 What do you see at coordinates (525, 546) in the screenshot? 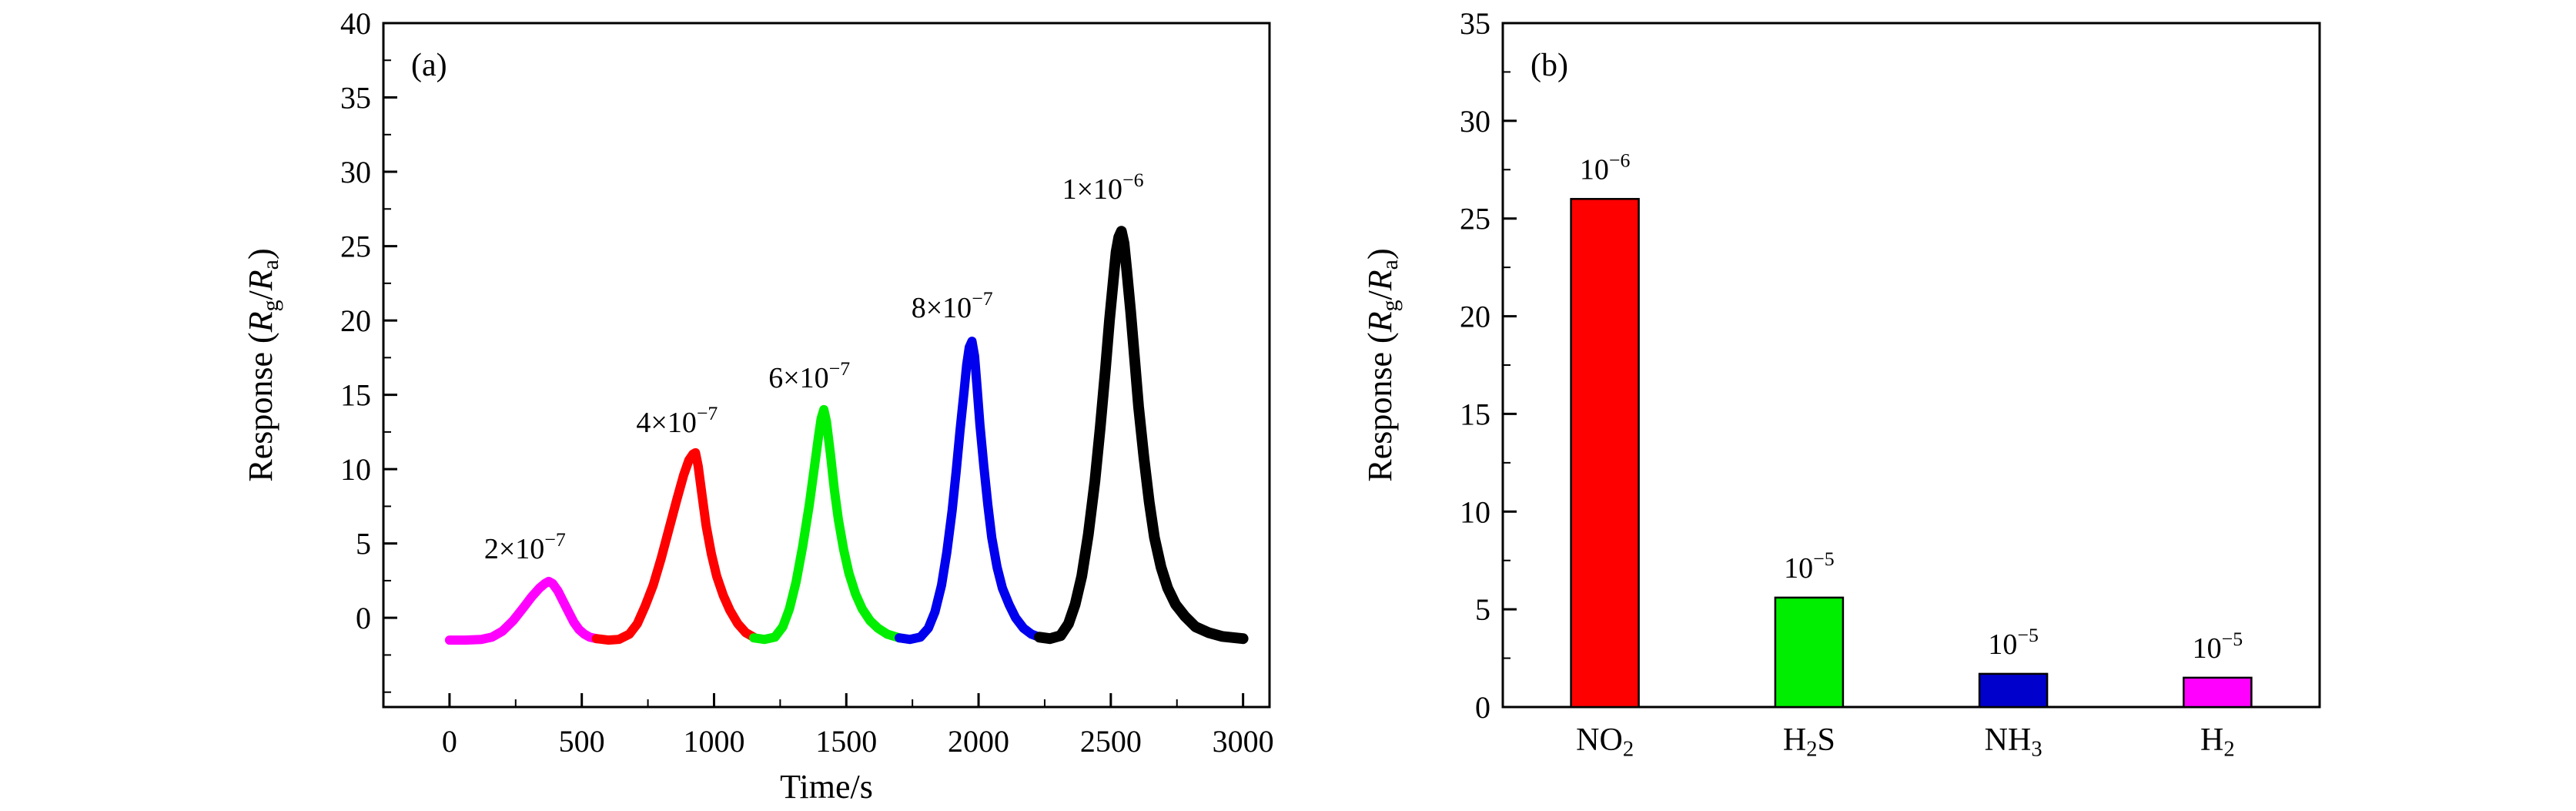
I see `concentration-label: 2×10⁻⁷` at bounding box center [525, 546].